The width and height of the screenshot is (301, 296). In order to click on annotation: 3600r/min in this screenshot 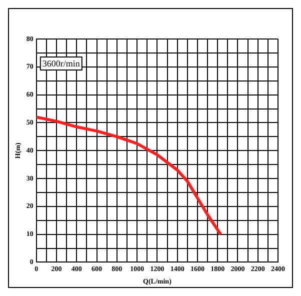, I will do `click(61, 63)`.